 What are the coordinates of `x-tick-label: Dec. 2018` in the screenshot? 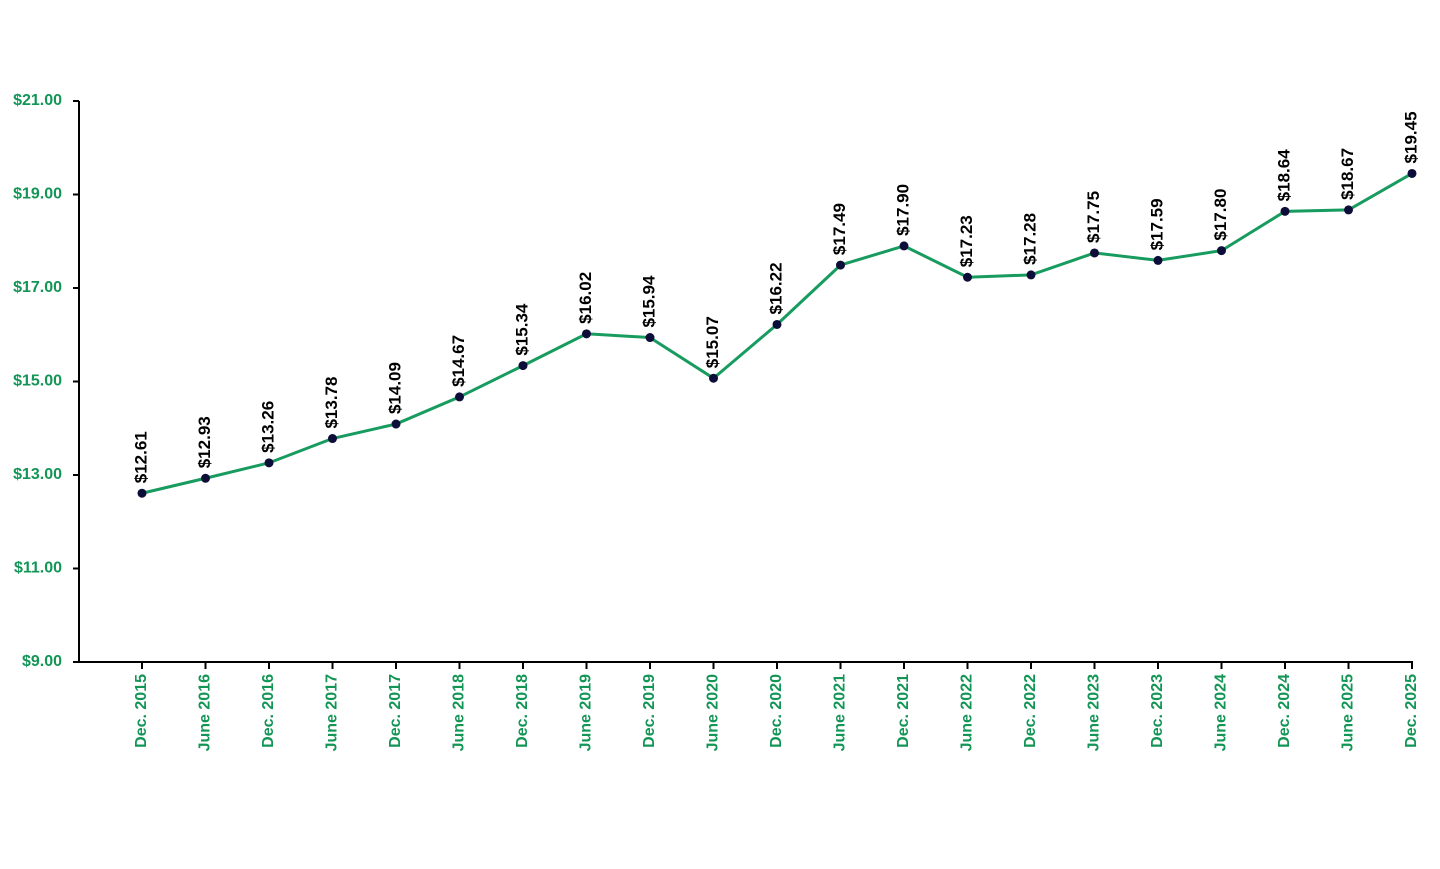 It's located at (522, 711).